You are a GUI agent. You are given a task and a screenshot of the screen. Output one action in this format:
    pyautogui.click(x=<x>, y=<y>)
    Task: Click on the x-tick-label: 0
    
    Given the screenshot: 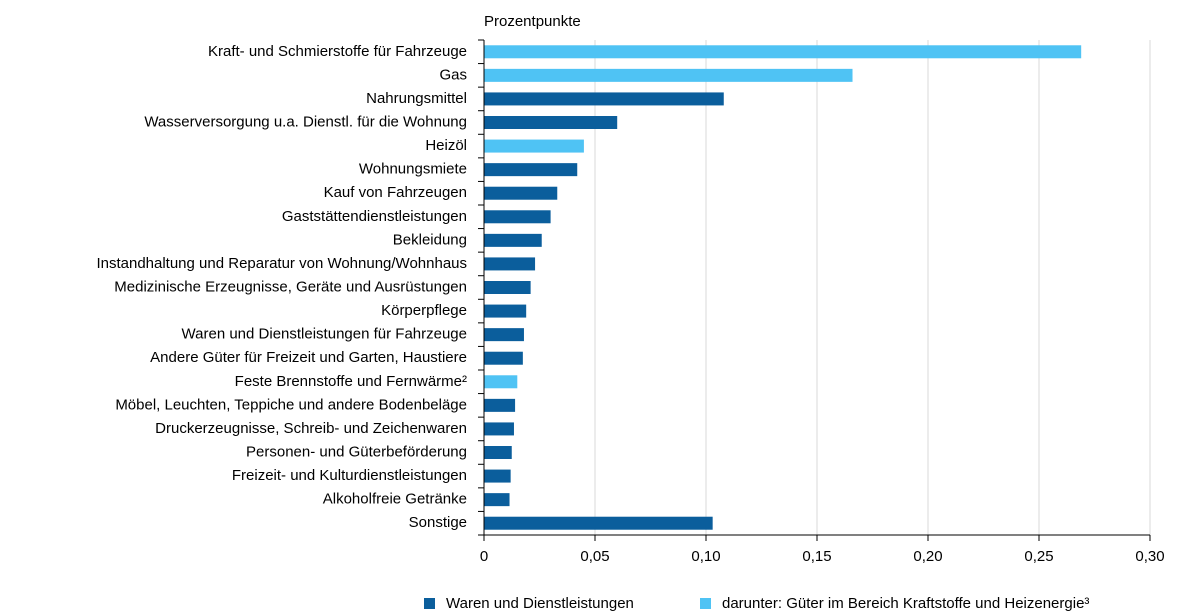 What is the action you would take?
    pyautogui.click(x=484, y=556)
    